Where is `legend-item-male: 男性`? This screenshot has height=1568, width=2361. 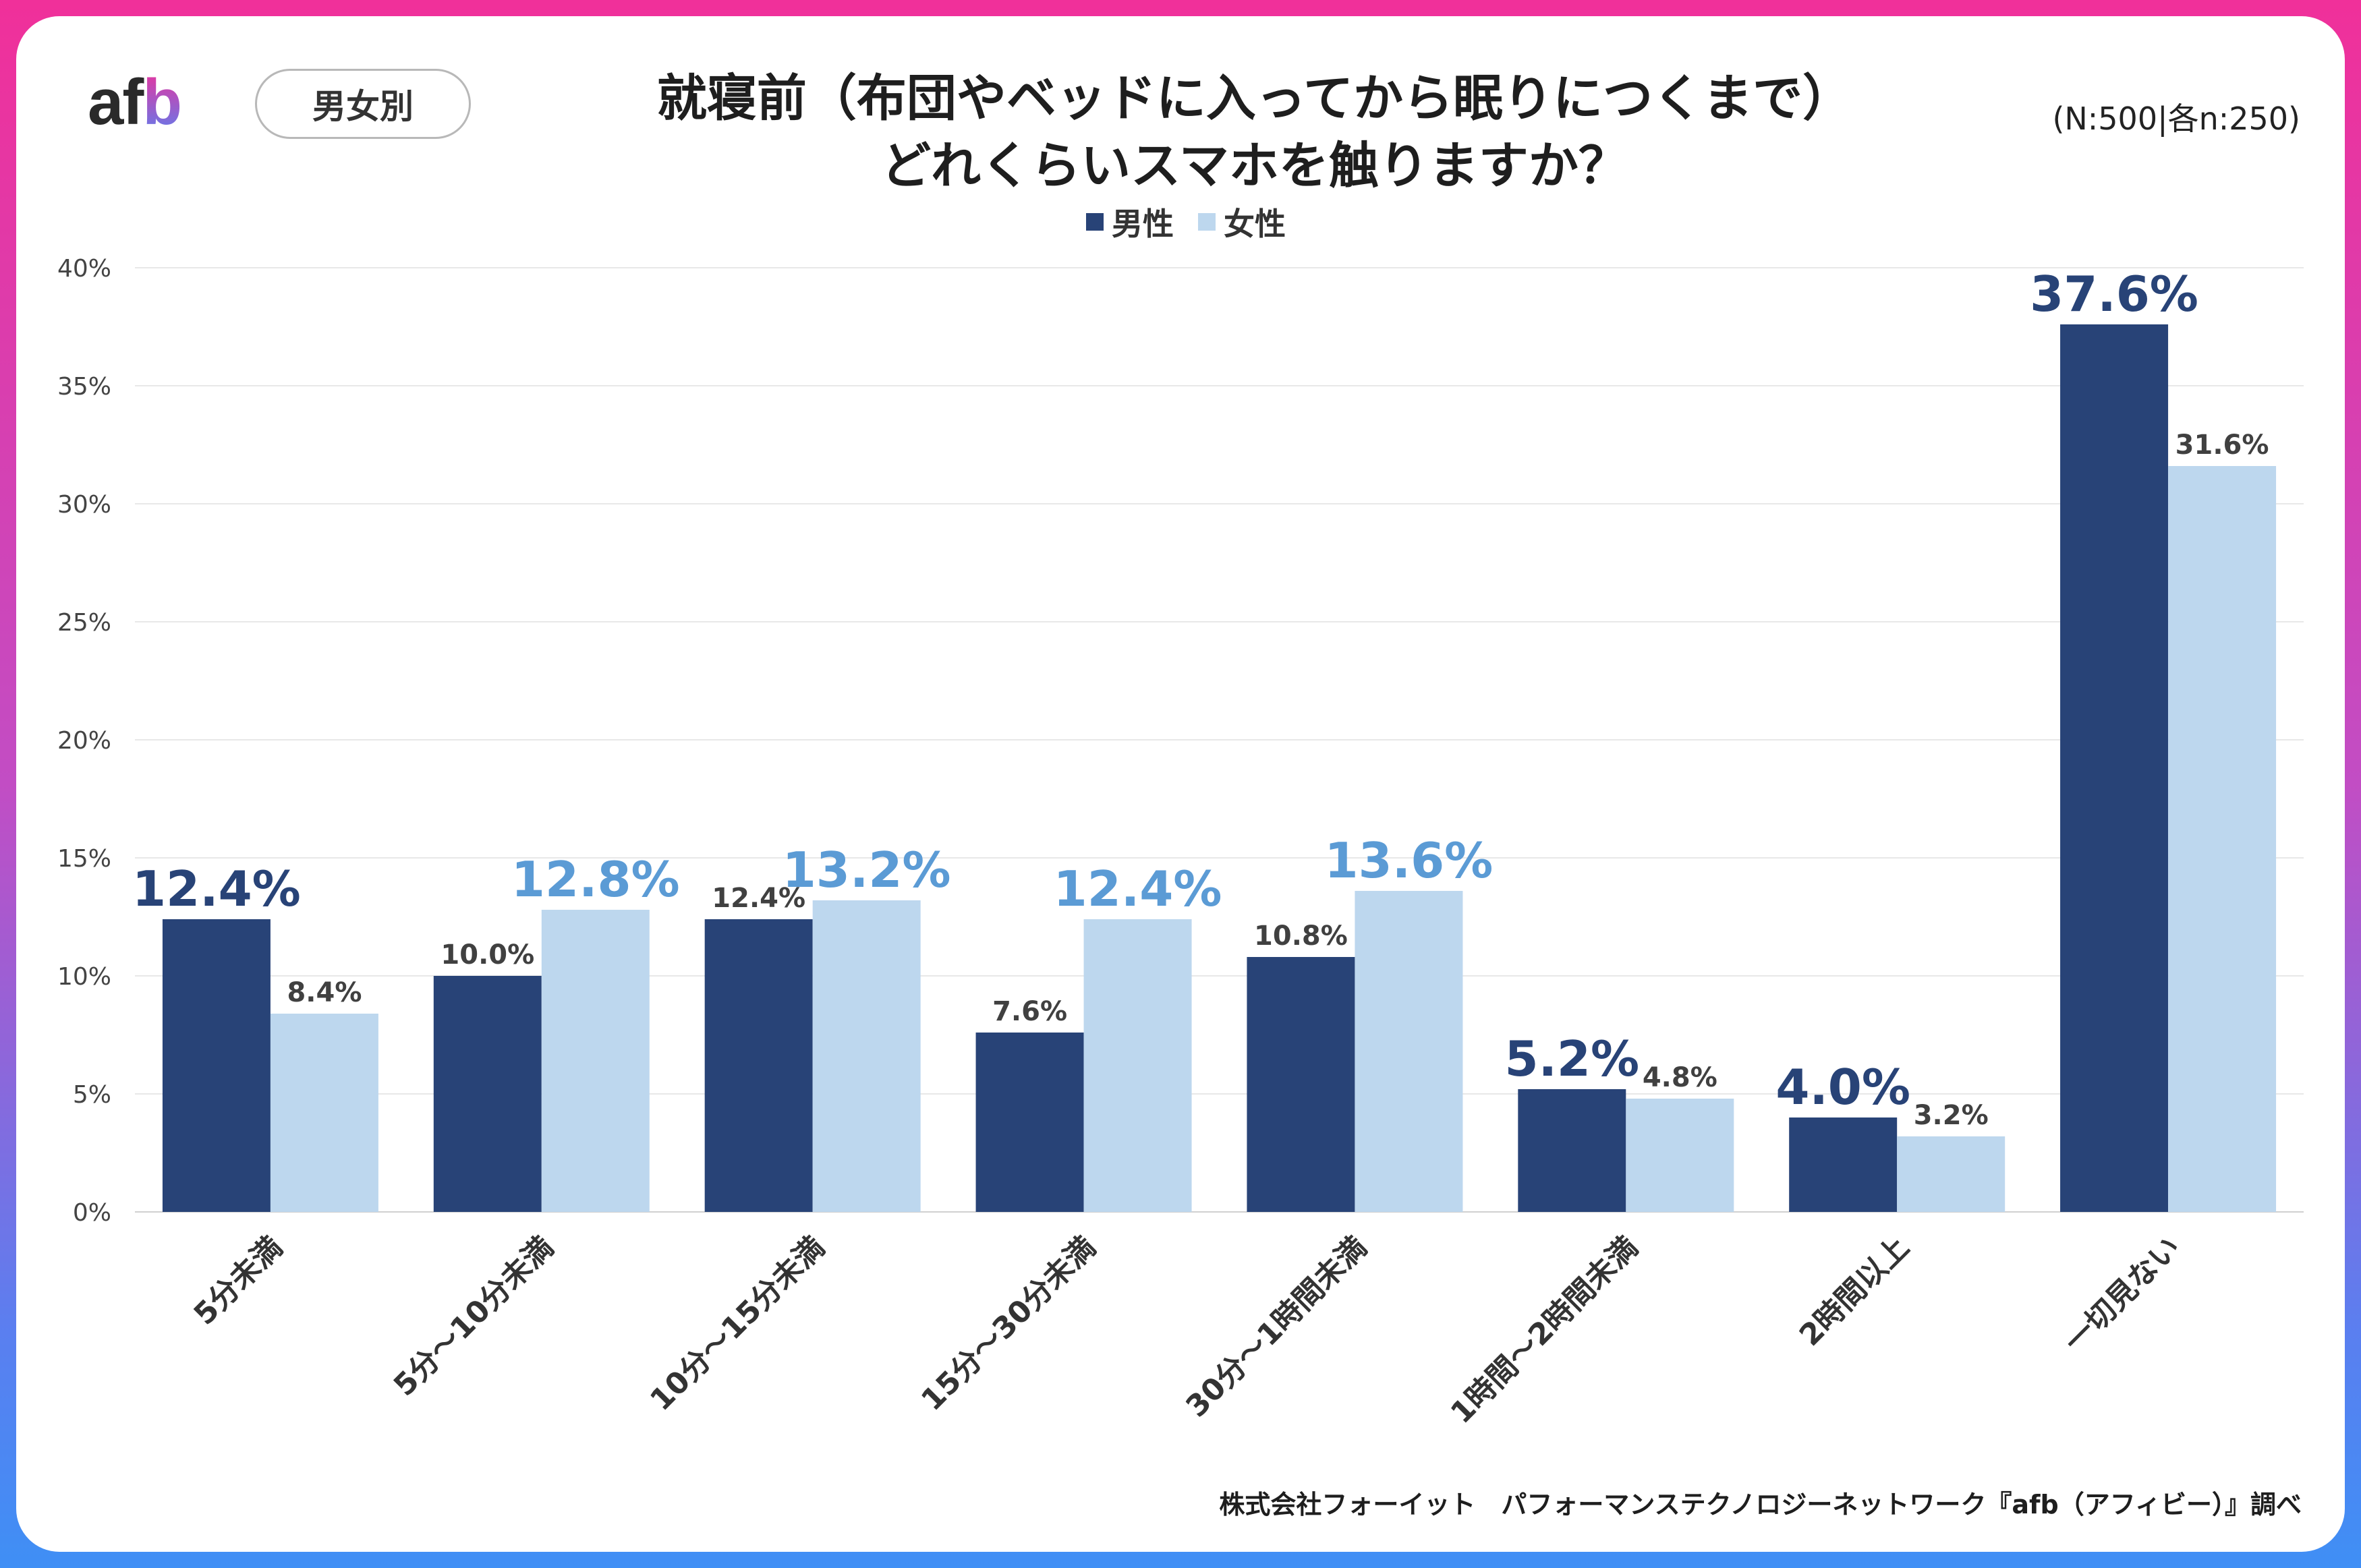
legend-item-male: 男性 is located at coordinates (1130, 222).